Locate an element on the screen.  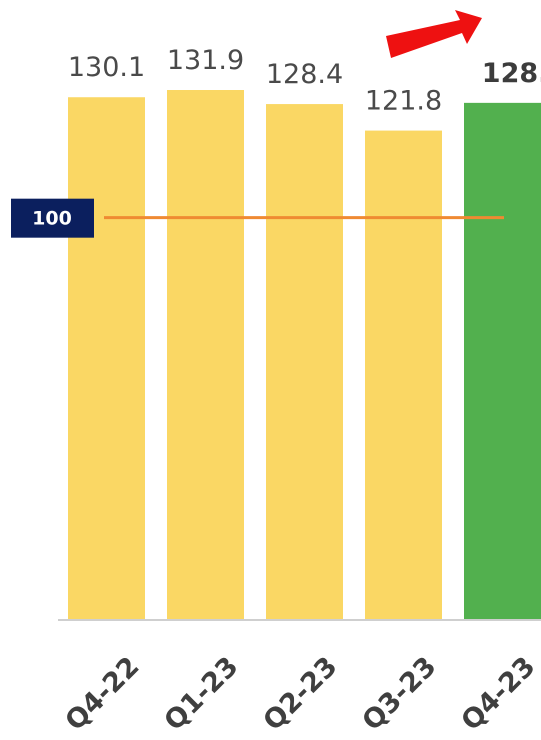
value-label-Q4-23: 128.7 is located at coordinates (511, 73).